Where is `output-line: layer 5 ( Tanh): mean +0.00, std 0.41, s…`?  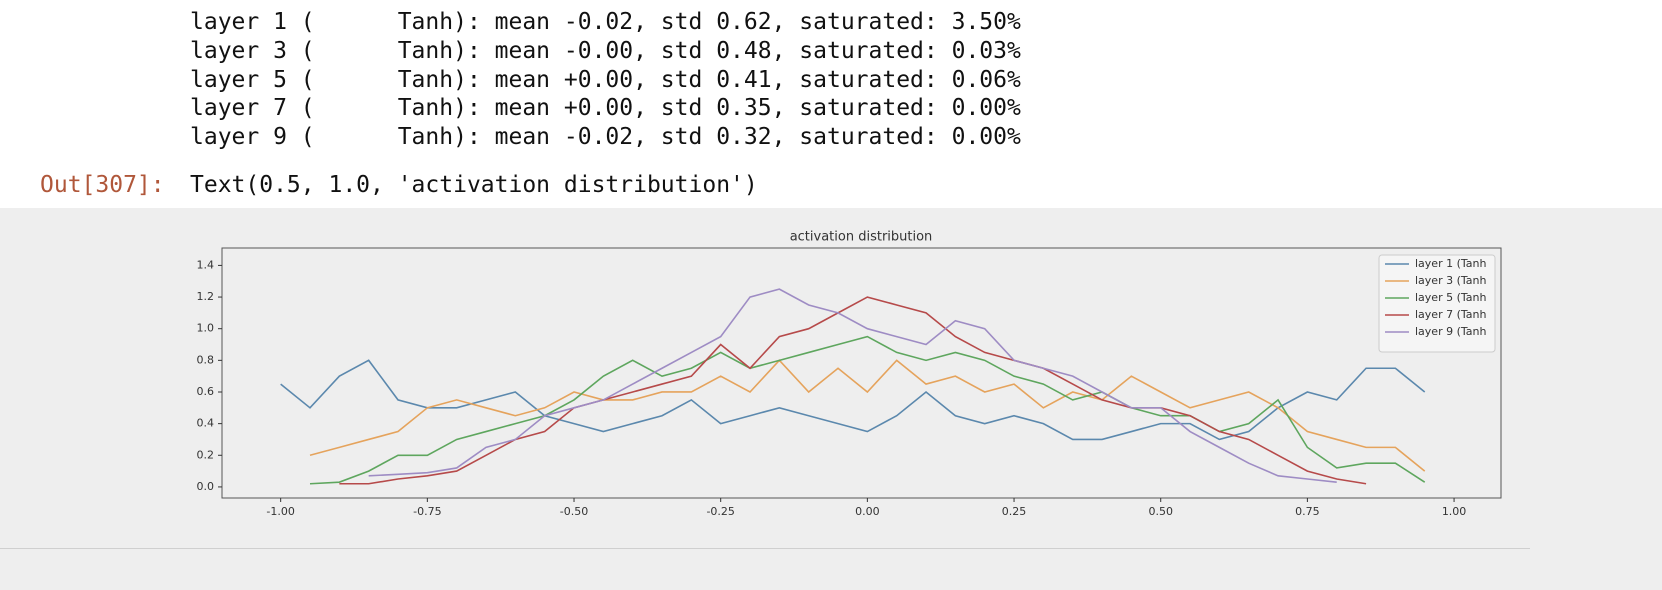 output-line: layer 5 ( Tanh): mean +0.00, std 0.41, s… is located at coordinates (605, 80).